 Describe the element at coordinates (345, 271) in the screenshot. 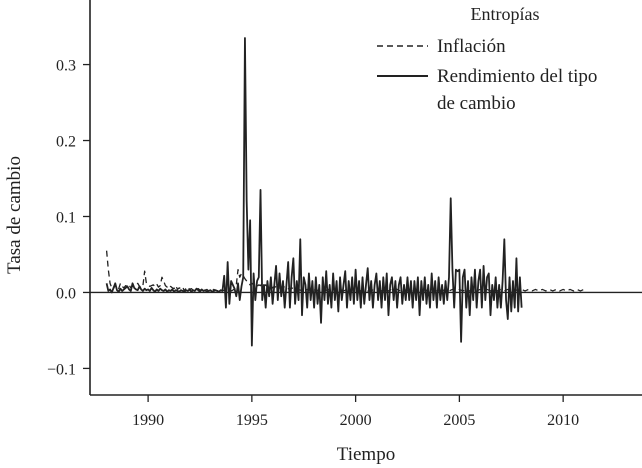

I see `series-line-inflacion` at that location.